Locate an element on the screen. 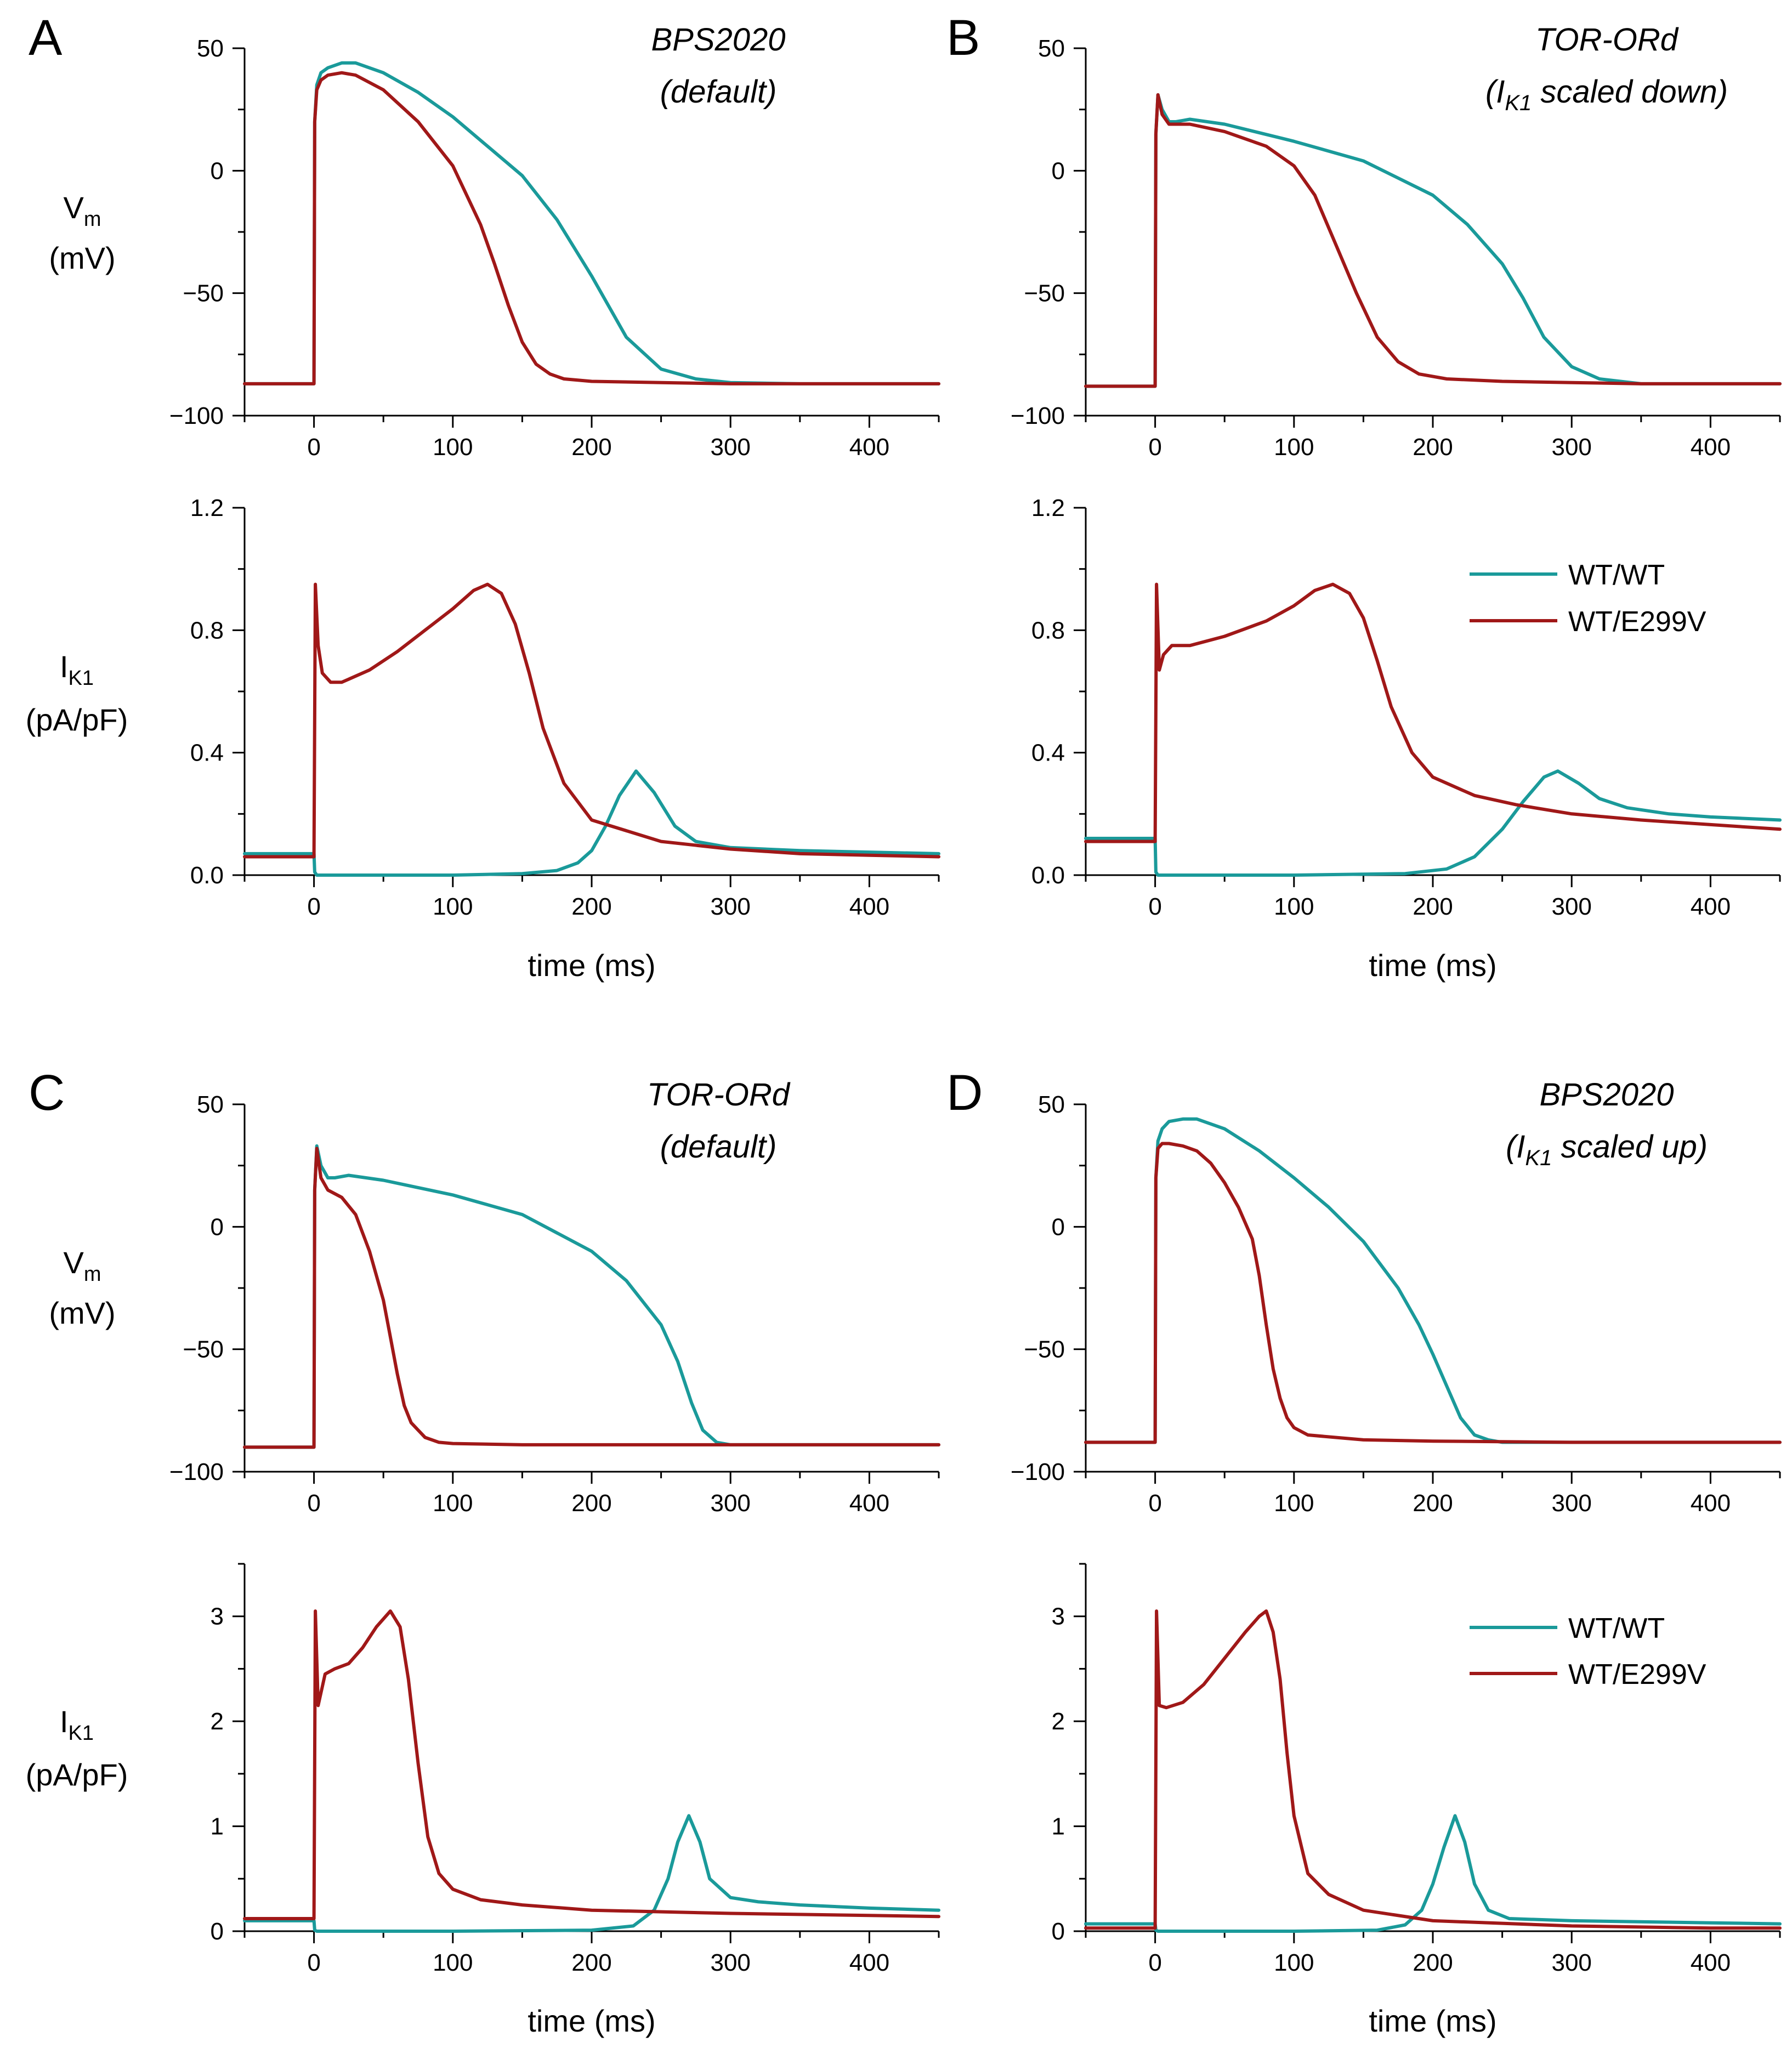 This screenshot has width=1792, height=2048. series-wt-e299v-d-vm is located at coordinates (1433, 1293).